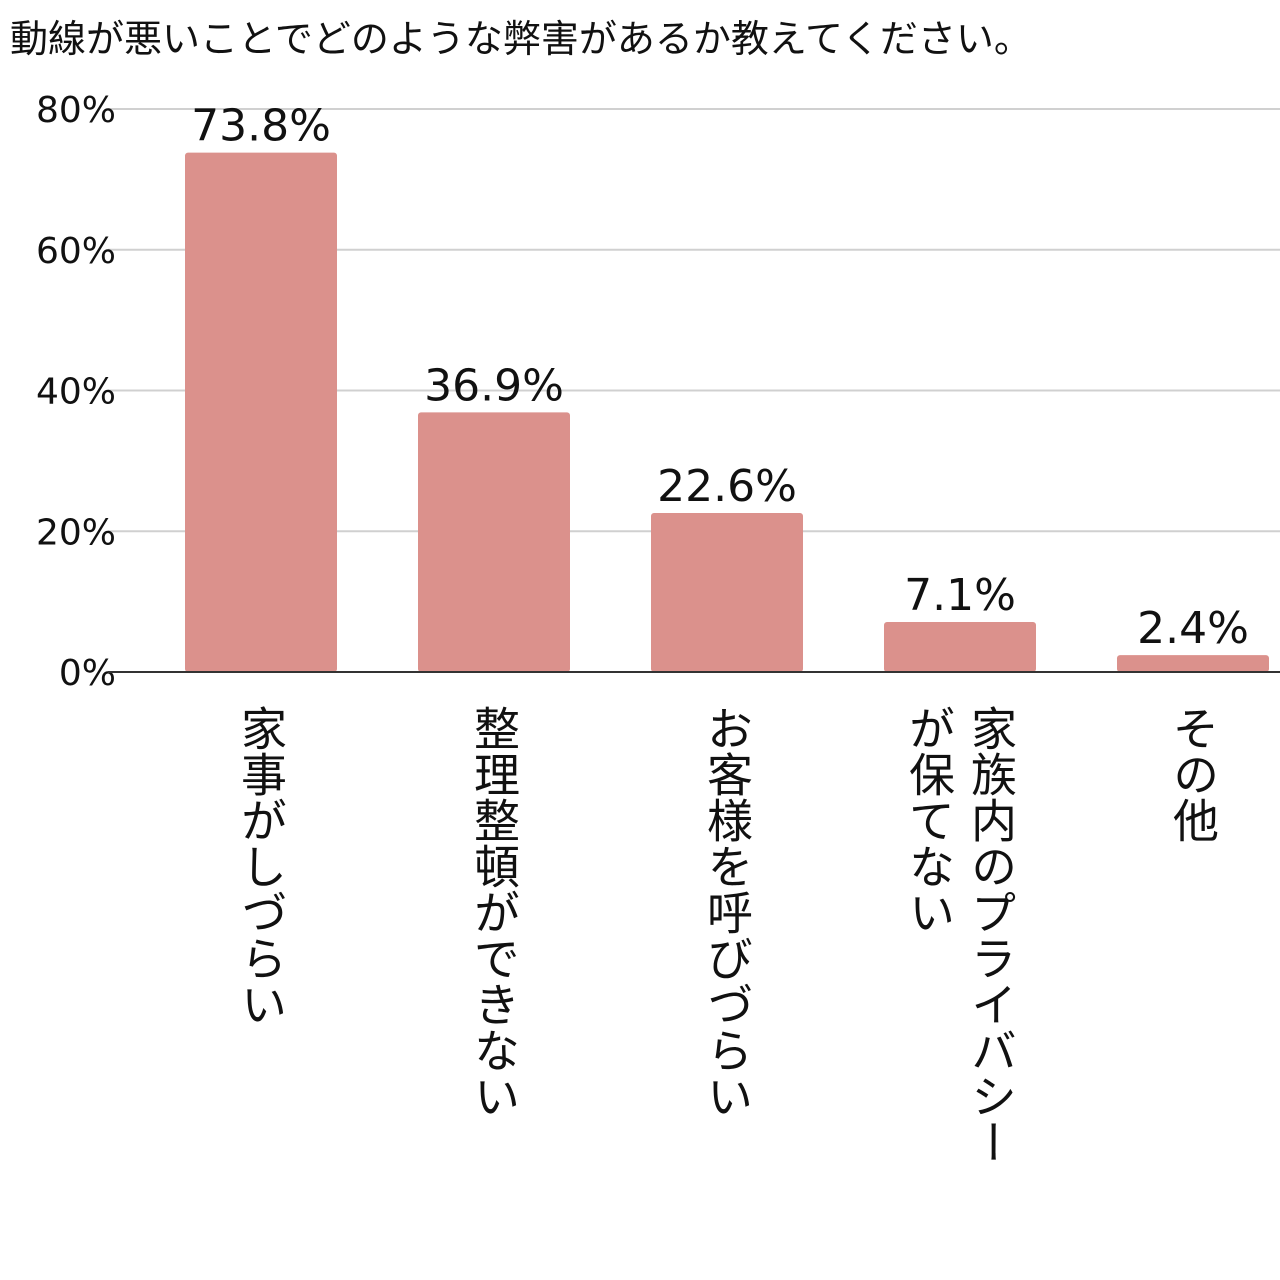 The image size is (1280, 1280). What do you see at coordinates (76, 110) in the screenshot?
I see `y-tick-label: 80%` at bounding box center [76, 110].